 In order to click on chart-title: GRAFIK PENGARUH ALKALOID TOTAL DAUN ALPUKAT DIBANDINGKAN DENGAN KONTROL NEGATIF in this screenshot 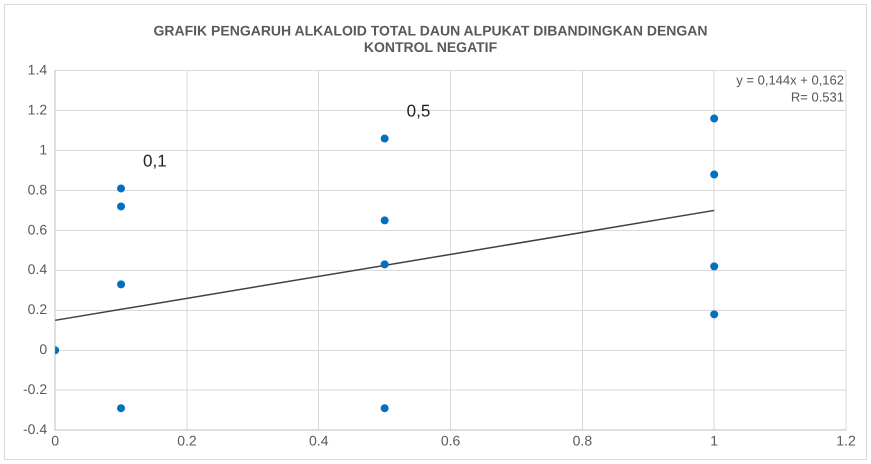, I will do `click(430, 39)`.